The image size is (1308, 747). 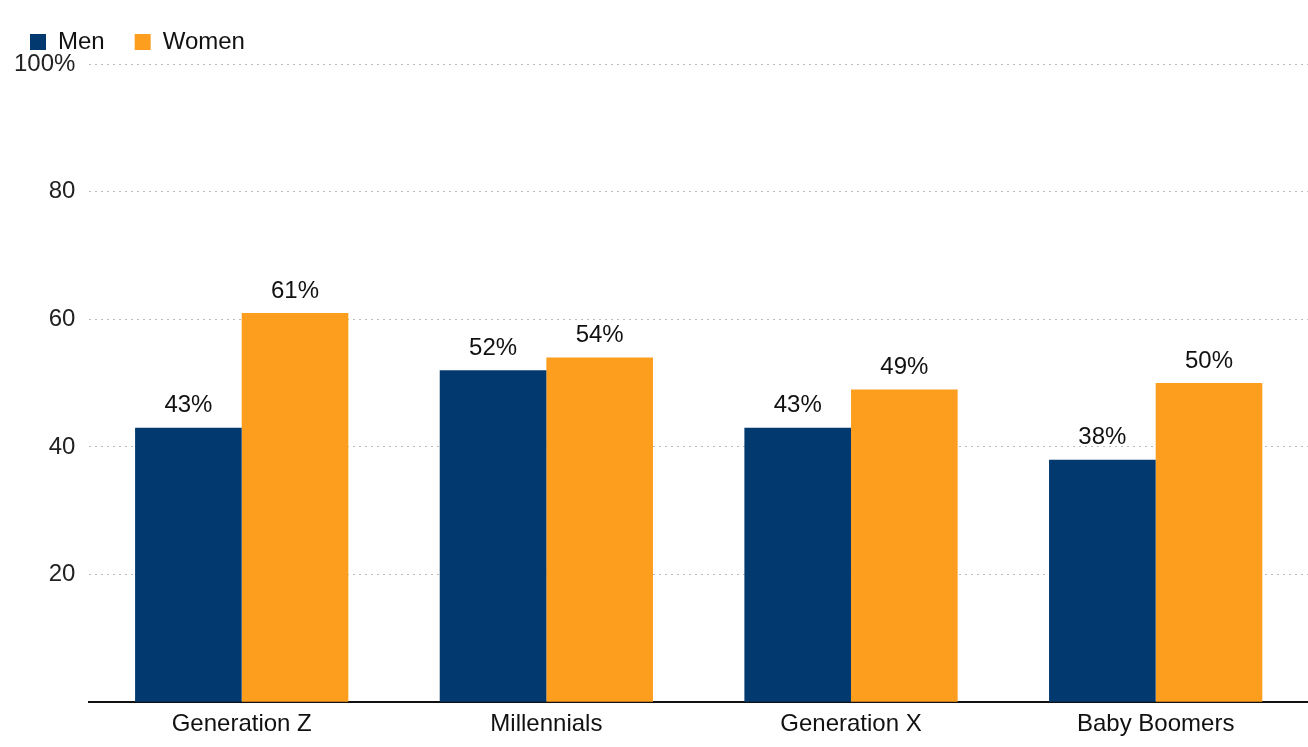 What do you see at coordinates (62, 317) in the screenshot?
I see `y-tick-label: 60` at bounding box center [62, 317].